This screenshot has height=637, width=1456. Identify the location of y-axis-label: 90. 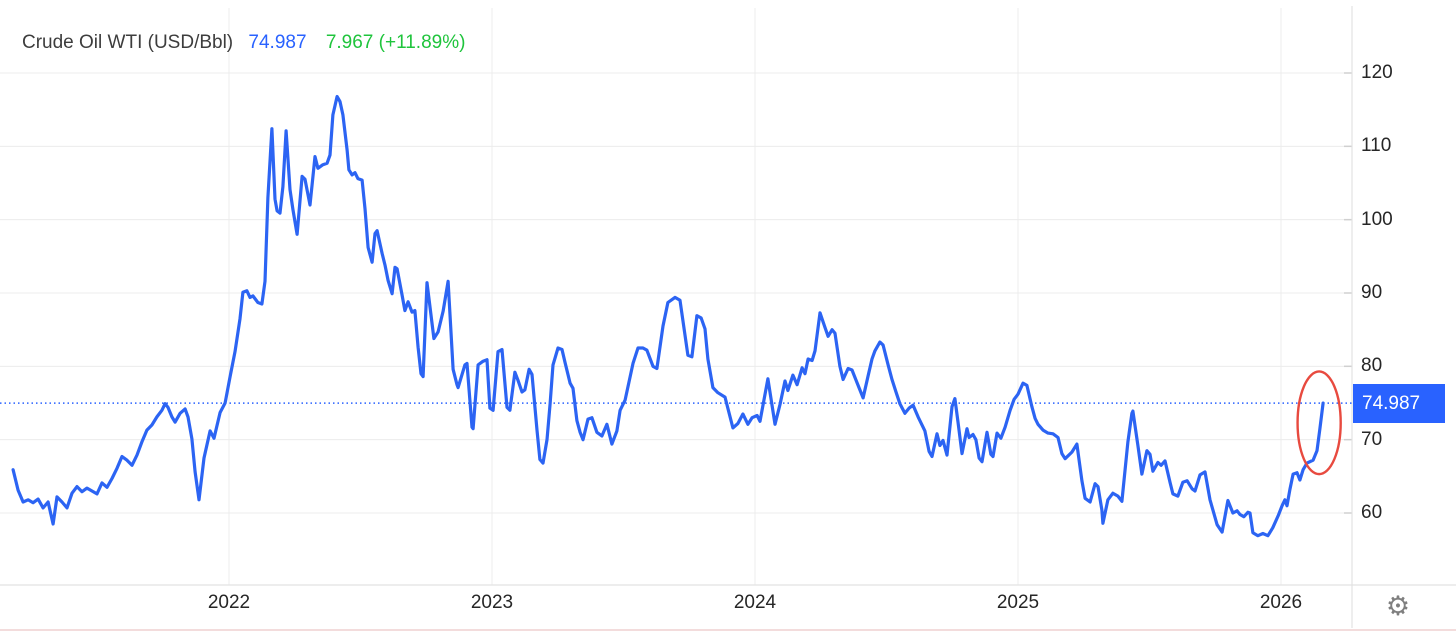
(1372, 292).